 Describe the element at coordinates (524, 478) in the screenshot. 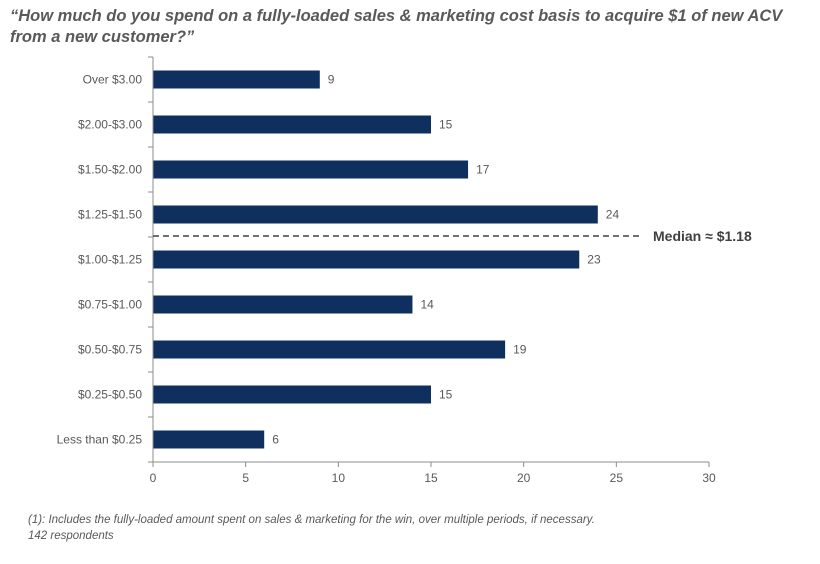

I see `x-tick-label: 20` at that location.